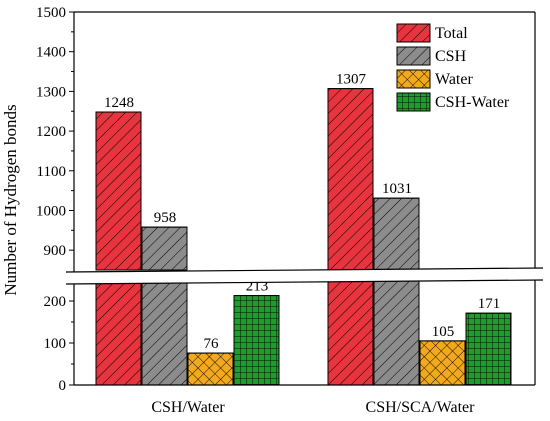  Describe the element at coordinates (396, 332) in the screenshot. I see `bar-pattern-csh-csh-sca-water-seg0` at that location.